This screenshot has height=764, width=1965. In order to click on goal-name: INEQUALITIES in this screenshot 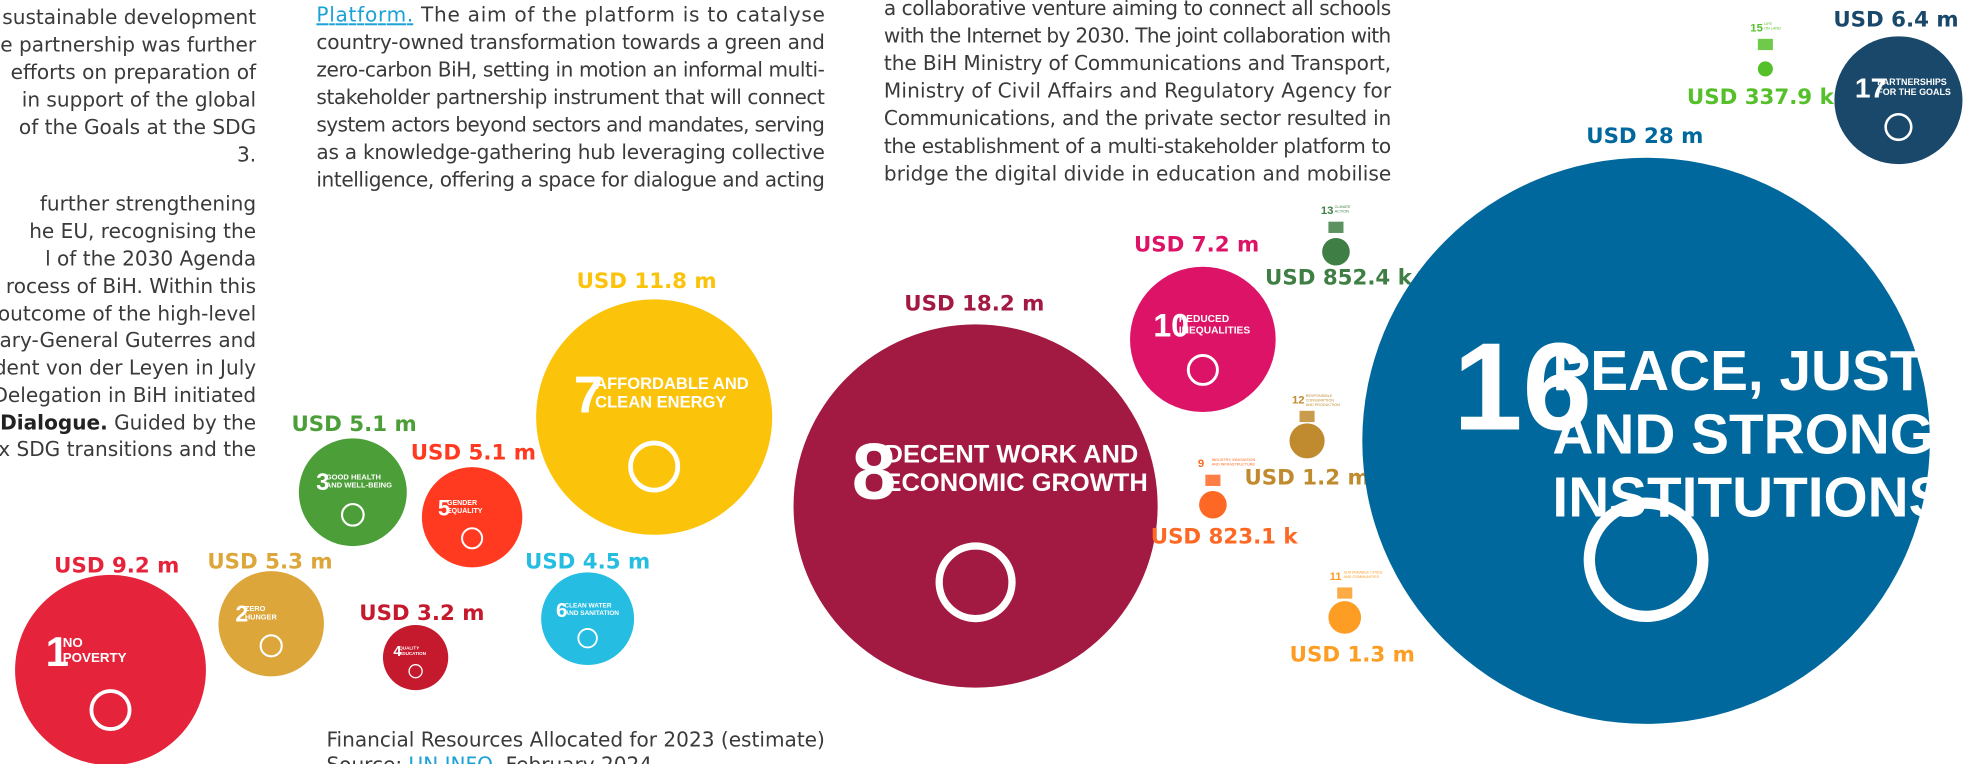, I will do `click(1215, 330)`.